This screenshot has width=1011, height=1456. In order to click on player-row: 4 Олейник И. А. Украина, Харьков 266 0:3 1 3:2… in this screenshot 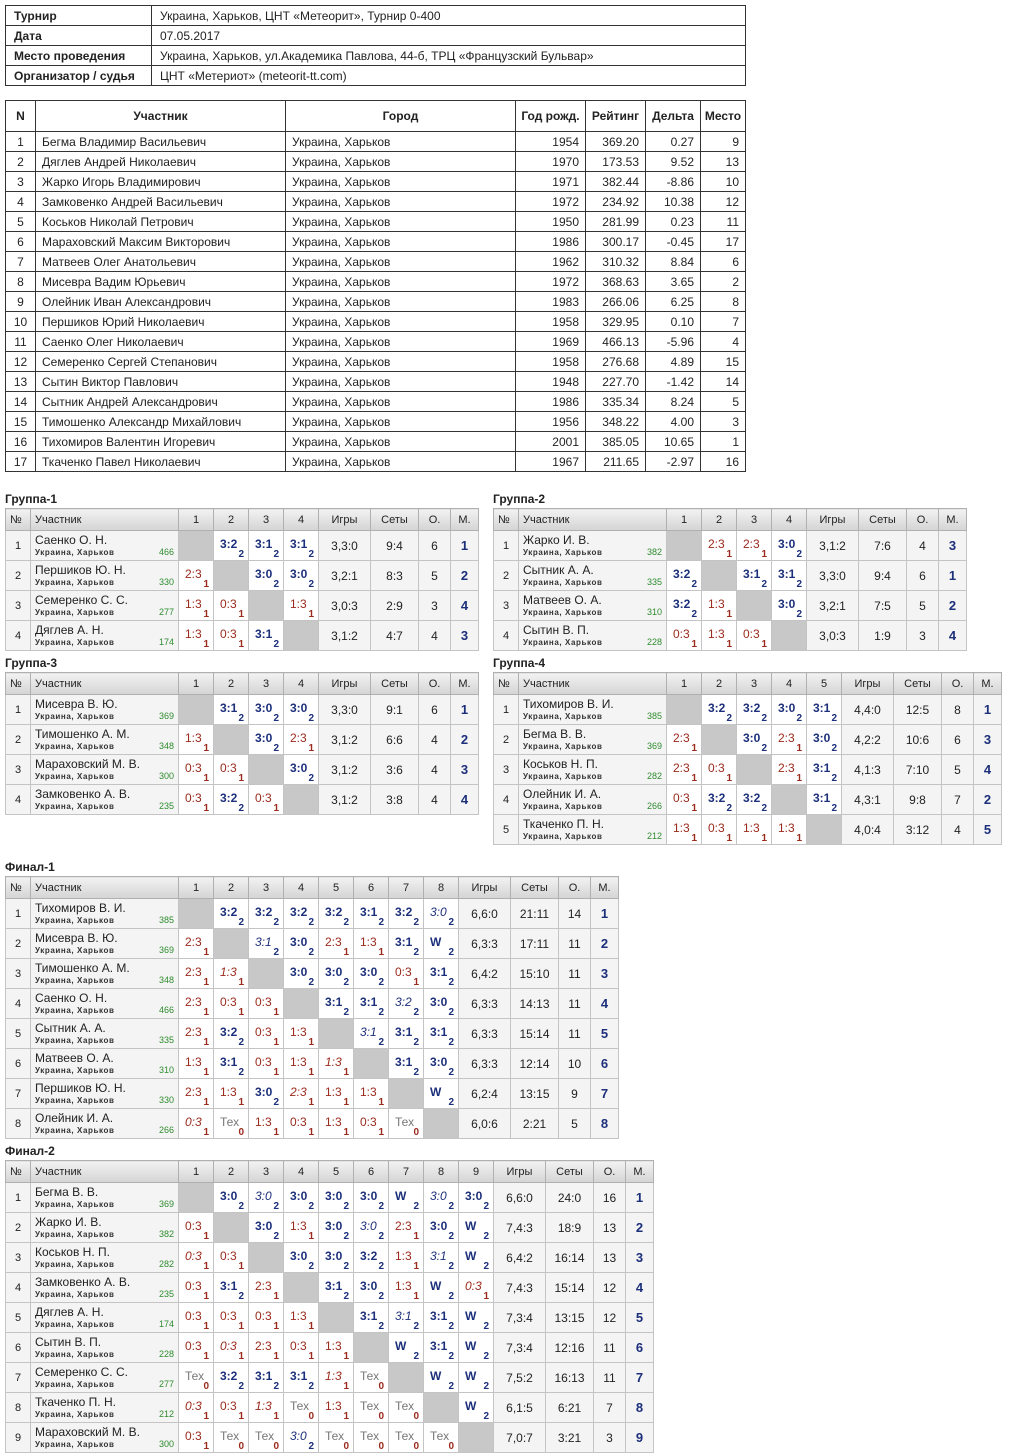, I will do `click(747, 799)`.